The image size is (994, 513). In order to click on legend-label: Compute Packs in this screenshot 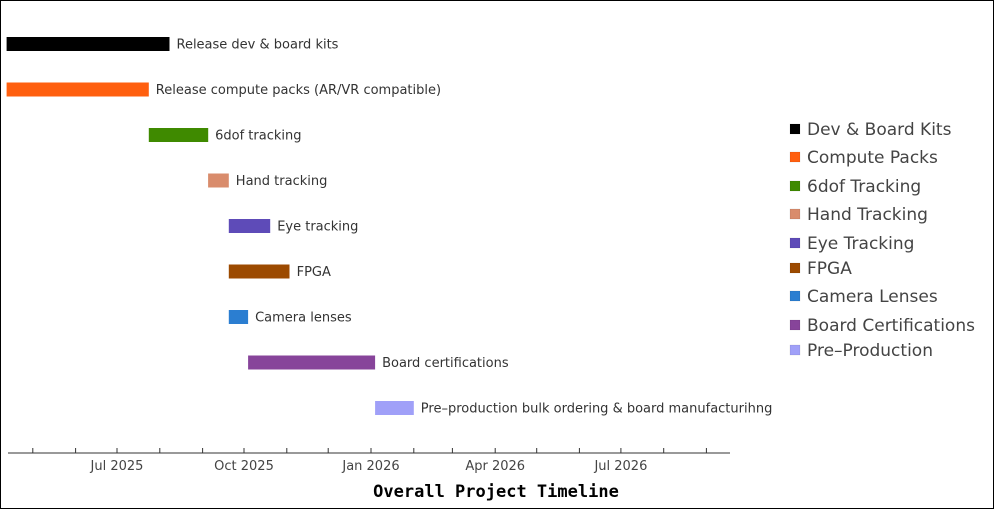, I will do `click(872, 158)`.